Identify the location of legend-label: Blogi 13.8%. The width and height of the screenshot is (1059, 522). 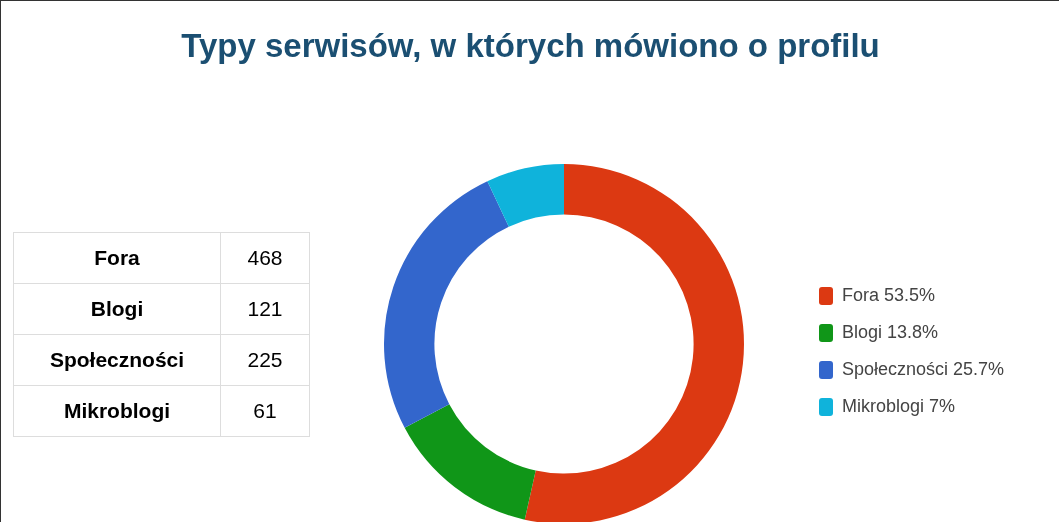
(890, 332).